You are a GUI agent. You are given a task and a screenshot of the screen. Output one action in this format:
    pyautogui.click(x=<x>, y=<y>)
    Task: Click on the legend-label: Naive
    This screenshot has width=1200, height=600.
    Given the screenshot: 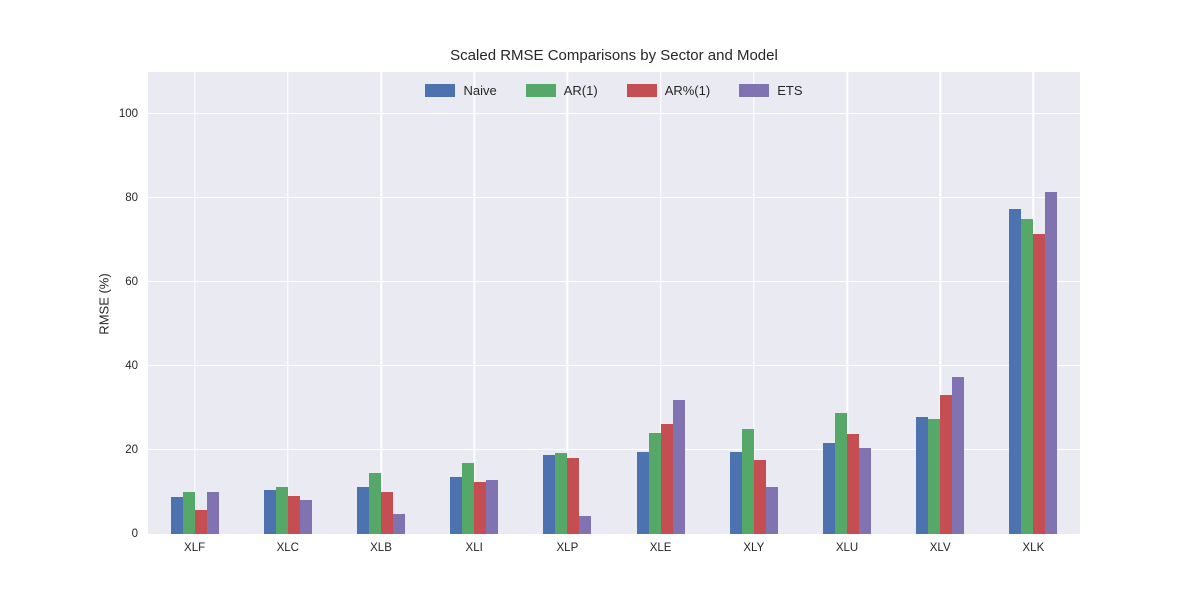 What is the action you would take?
    pyautogui.click(x=480, y=90)
    